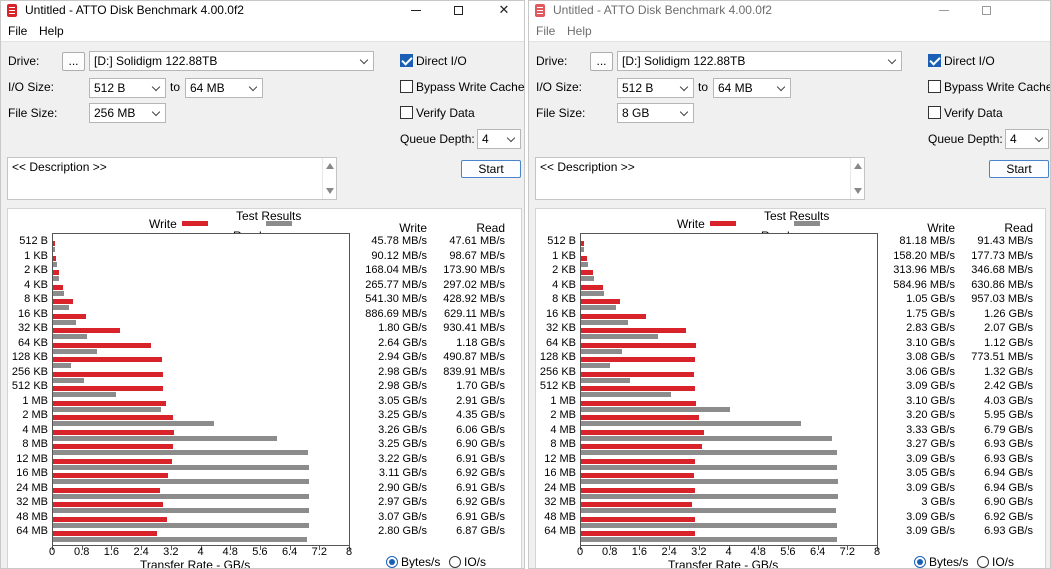 The width and height of the screenshot is (1051, 569). What do you see at coordinates (938, 502) in the screenshot?
I see `write-value: 3 GB/s` at bounding box center [938, 502].